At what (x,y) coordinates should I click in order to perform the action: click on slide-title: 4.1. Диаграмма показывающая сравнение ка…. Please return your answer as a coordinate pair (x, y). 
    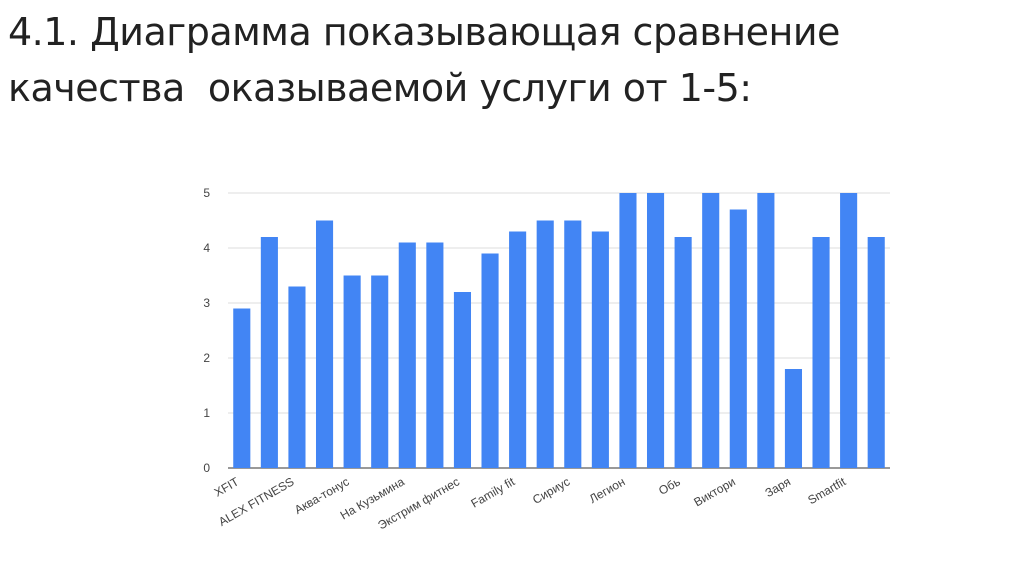
    Looking at the image, I should click on (424, 60).